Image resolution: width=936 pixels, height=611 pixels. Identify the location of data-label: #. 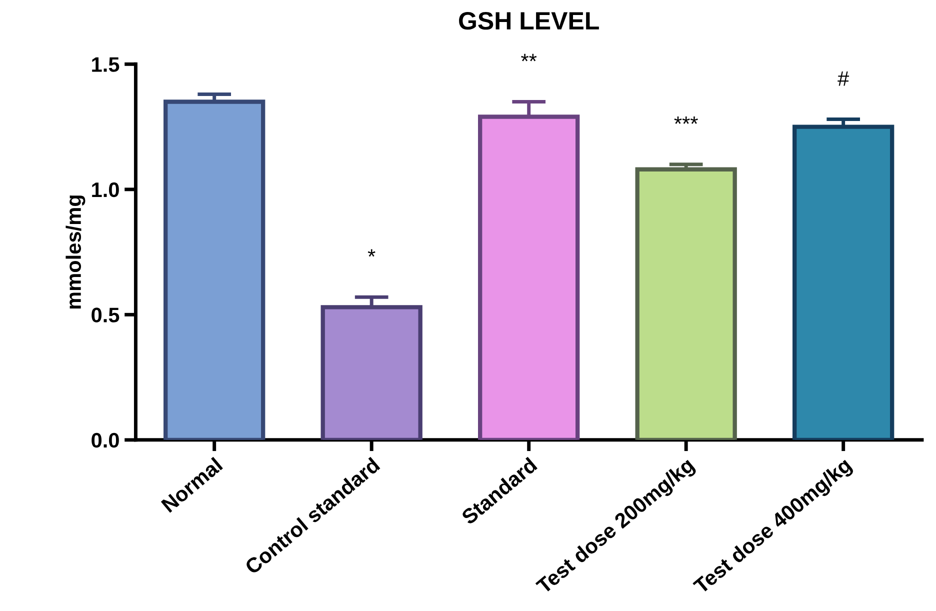
(844, 79).